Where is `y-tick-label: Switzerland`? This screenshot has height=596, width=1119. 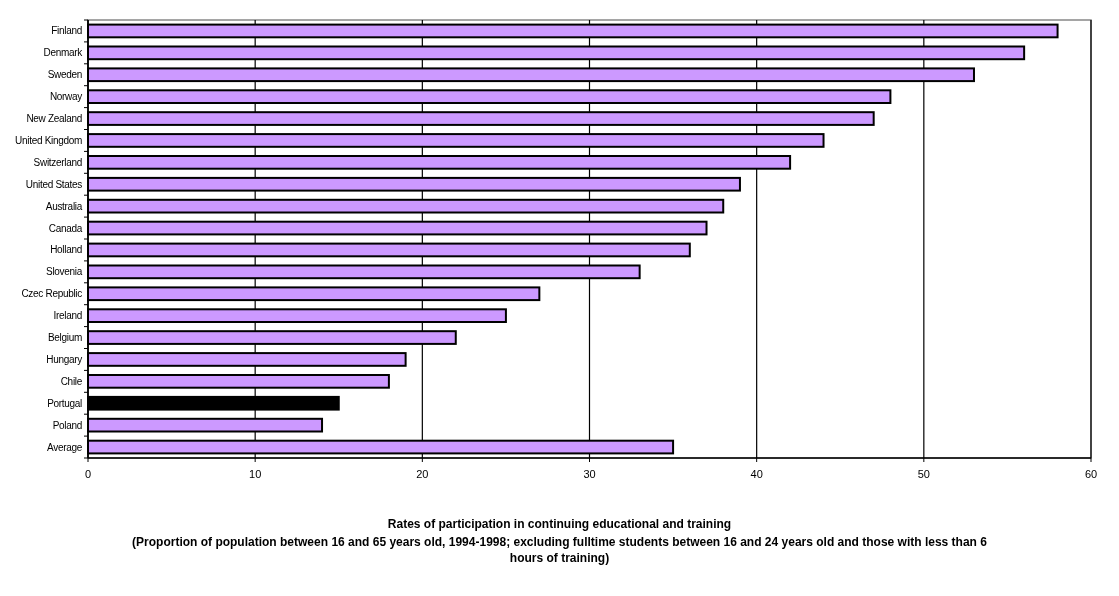
y-tick-label: Switzerland is located at coordinates (57, 162).